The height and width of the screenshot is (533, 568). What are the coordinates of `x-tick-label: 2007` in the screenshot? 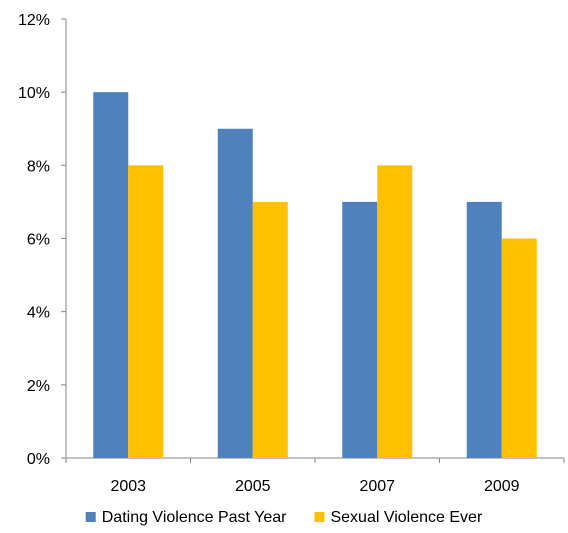 It's located at (377, 486).